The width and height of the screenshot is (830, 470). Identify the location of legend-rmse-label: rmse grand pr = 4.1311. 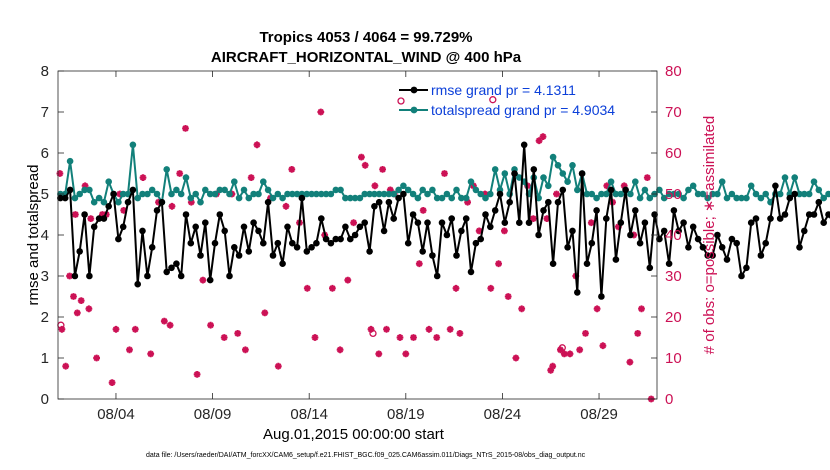
(503, 90).